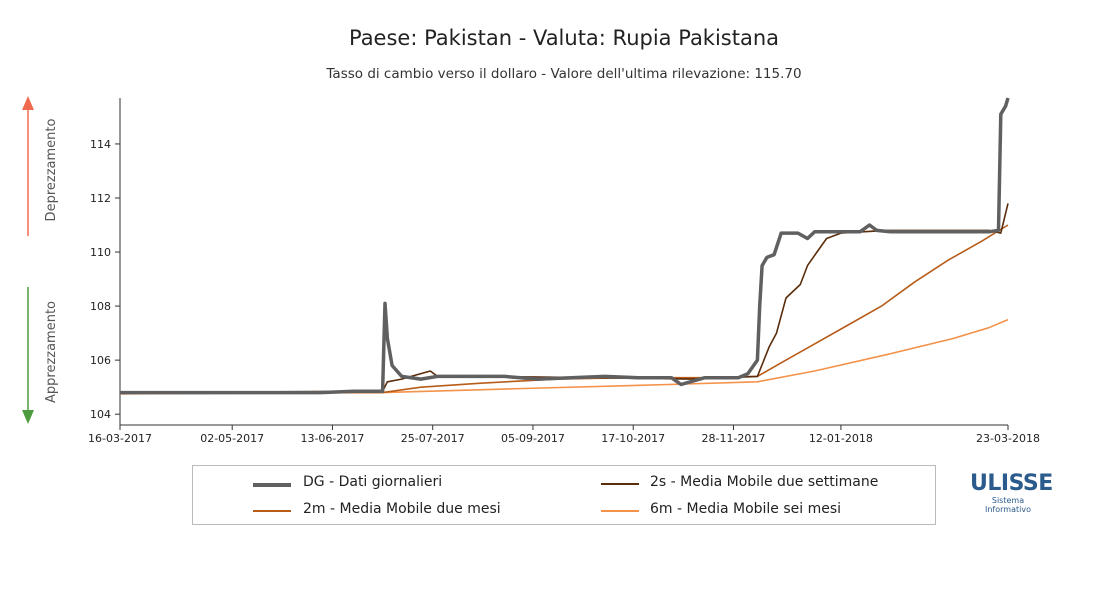 This screenshot has height=600, width=1100. What do you see at coordinates (100, 144) in the screenshot?
I see `y-tick-label: 114` at bounding box center [100, 144].